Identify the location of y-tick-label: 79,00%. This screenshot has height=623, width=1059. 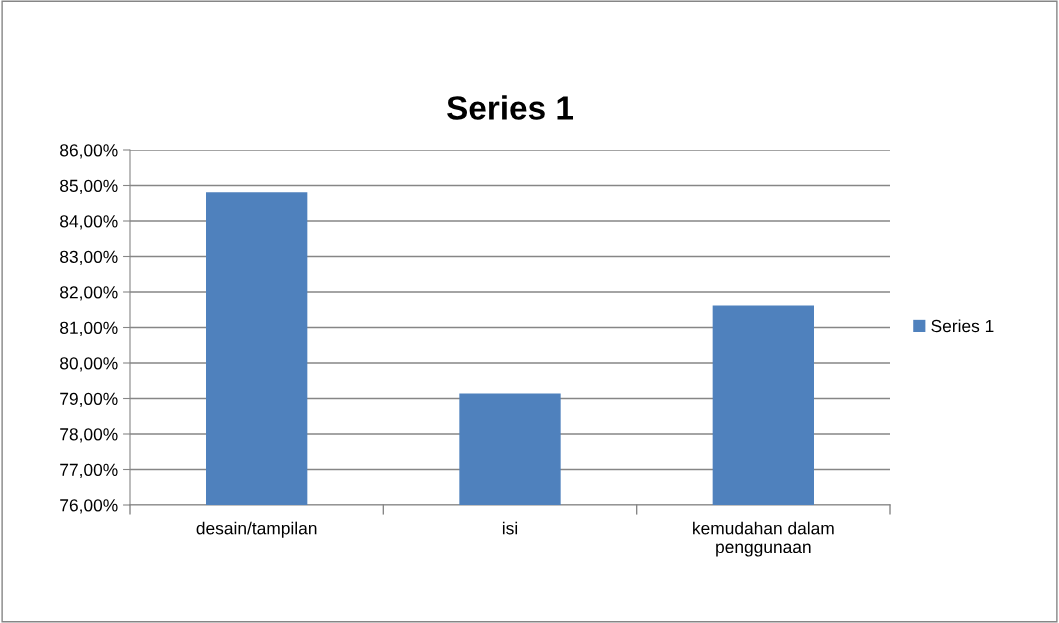
(89, 400).